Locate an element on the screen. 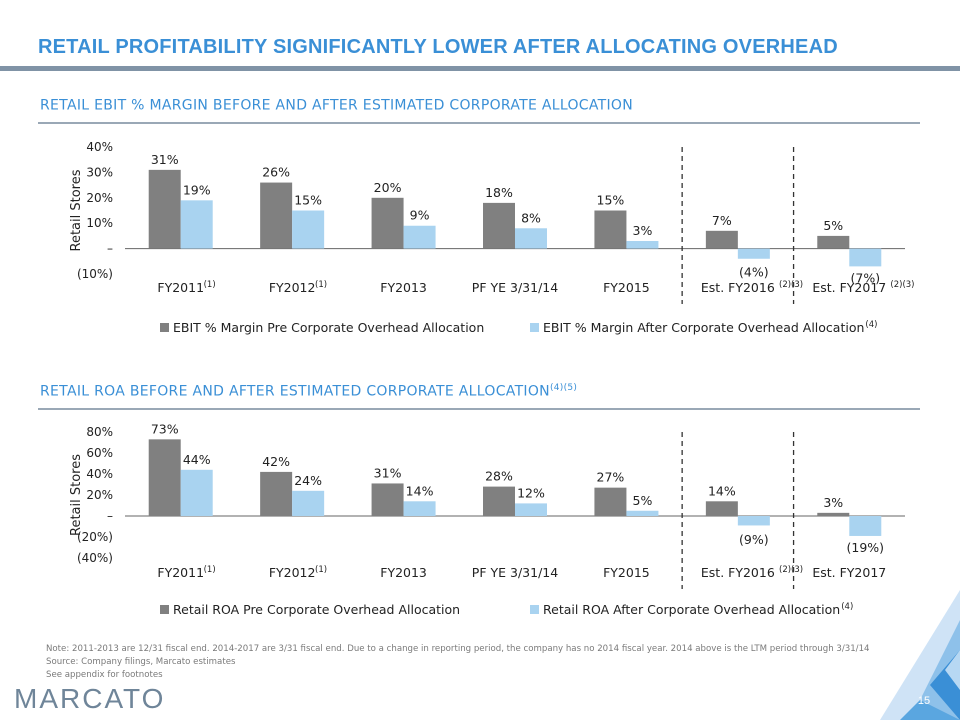 Image resolution: width=960 pixels, height=720 pixels. data-label: 26% is located at coordinates (276, 172).